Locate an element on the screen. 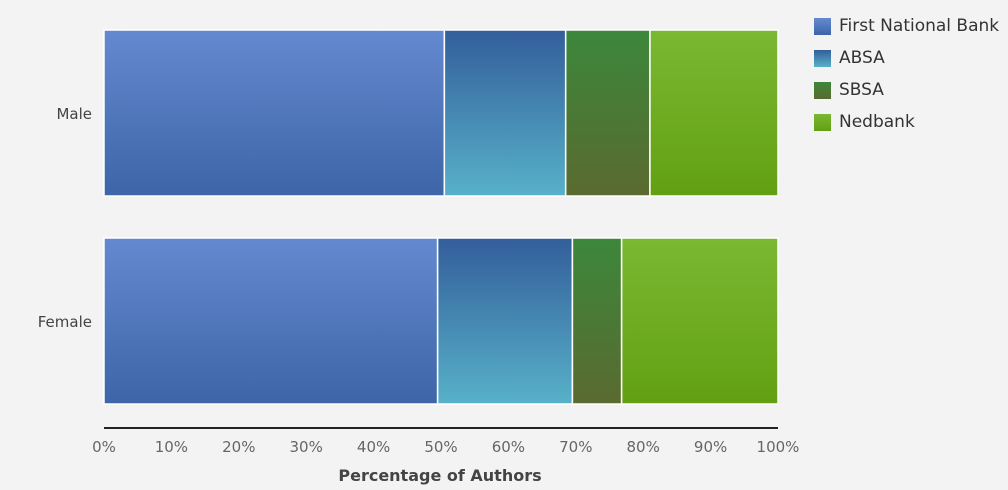 This screenshot has width=1008, height=490. y-axis-categories: Male Female is located at coordinates (65, 218).